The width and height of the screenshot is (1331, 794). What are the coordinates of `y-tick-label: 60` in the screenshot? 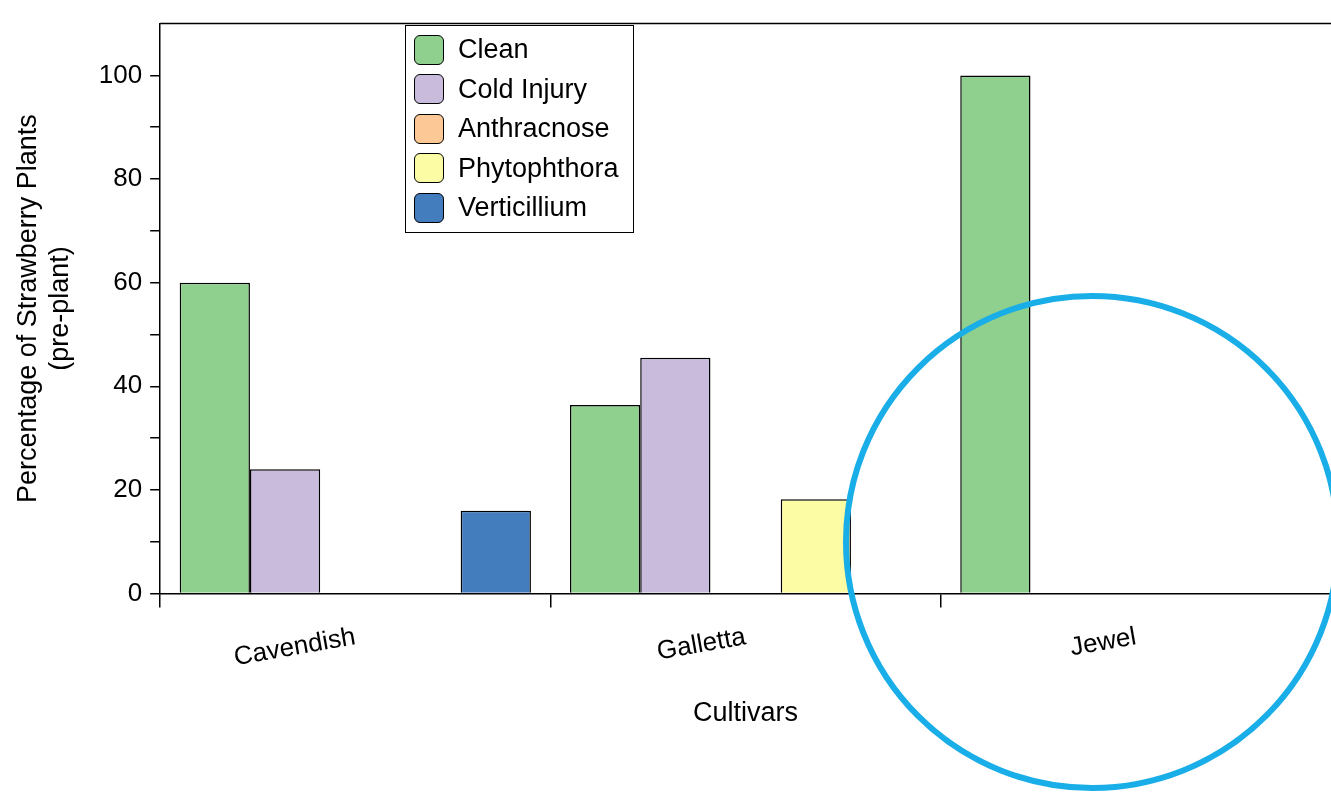 It's located at (128, 280).